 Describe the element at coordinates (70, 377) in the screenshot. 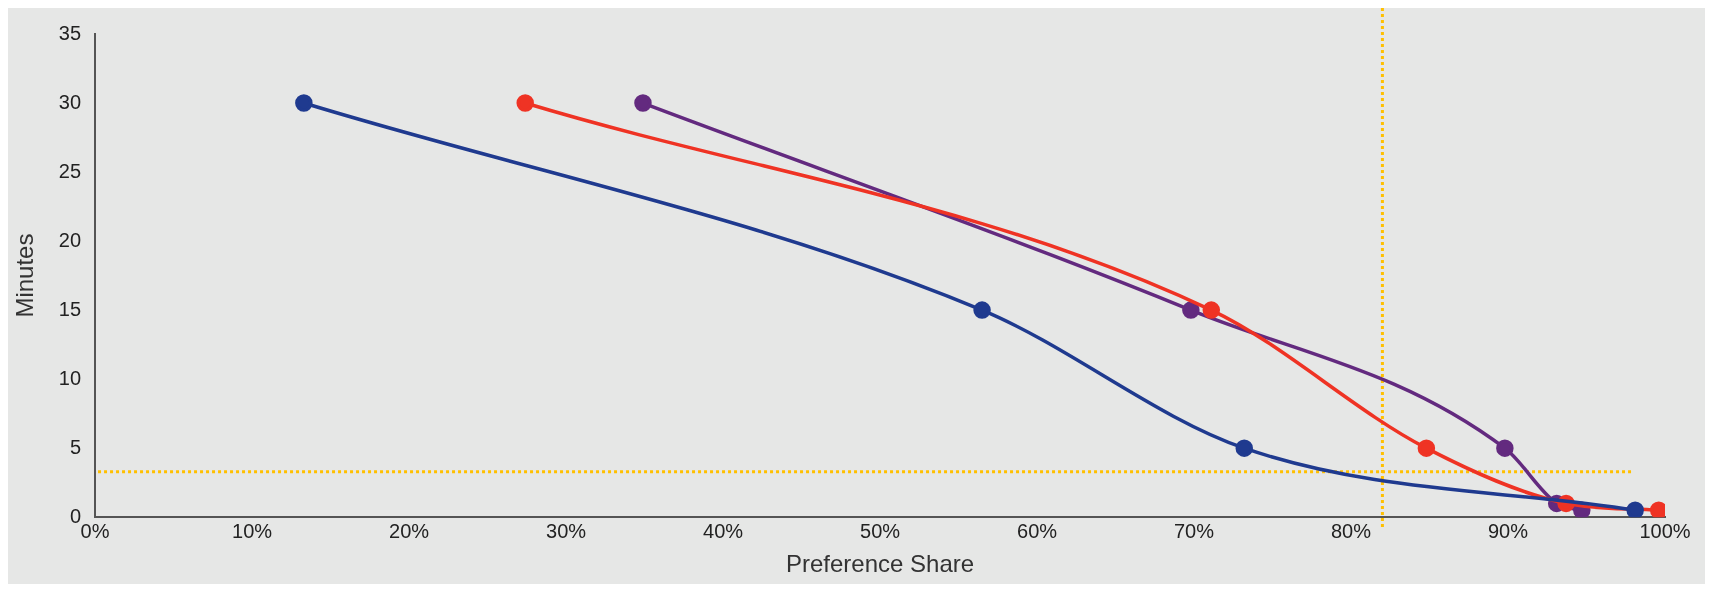

I see `y-tick-label: 10` at that location.